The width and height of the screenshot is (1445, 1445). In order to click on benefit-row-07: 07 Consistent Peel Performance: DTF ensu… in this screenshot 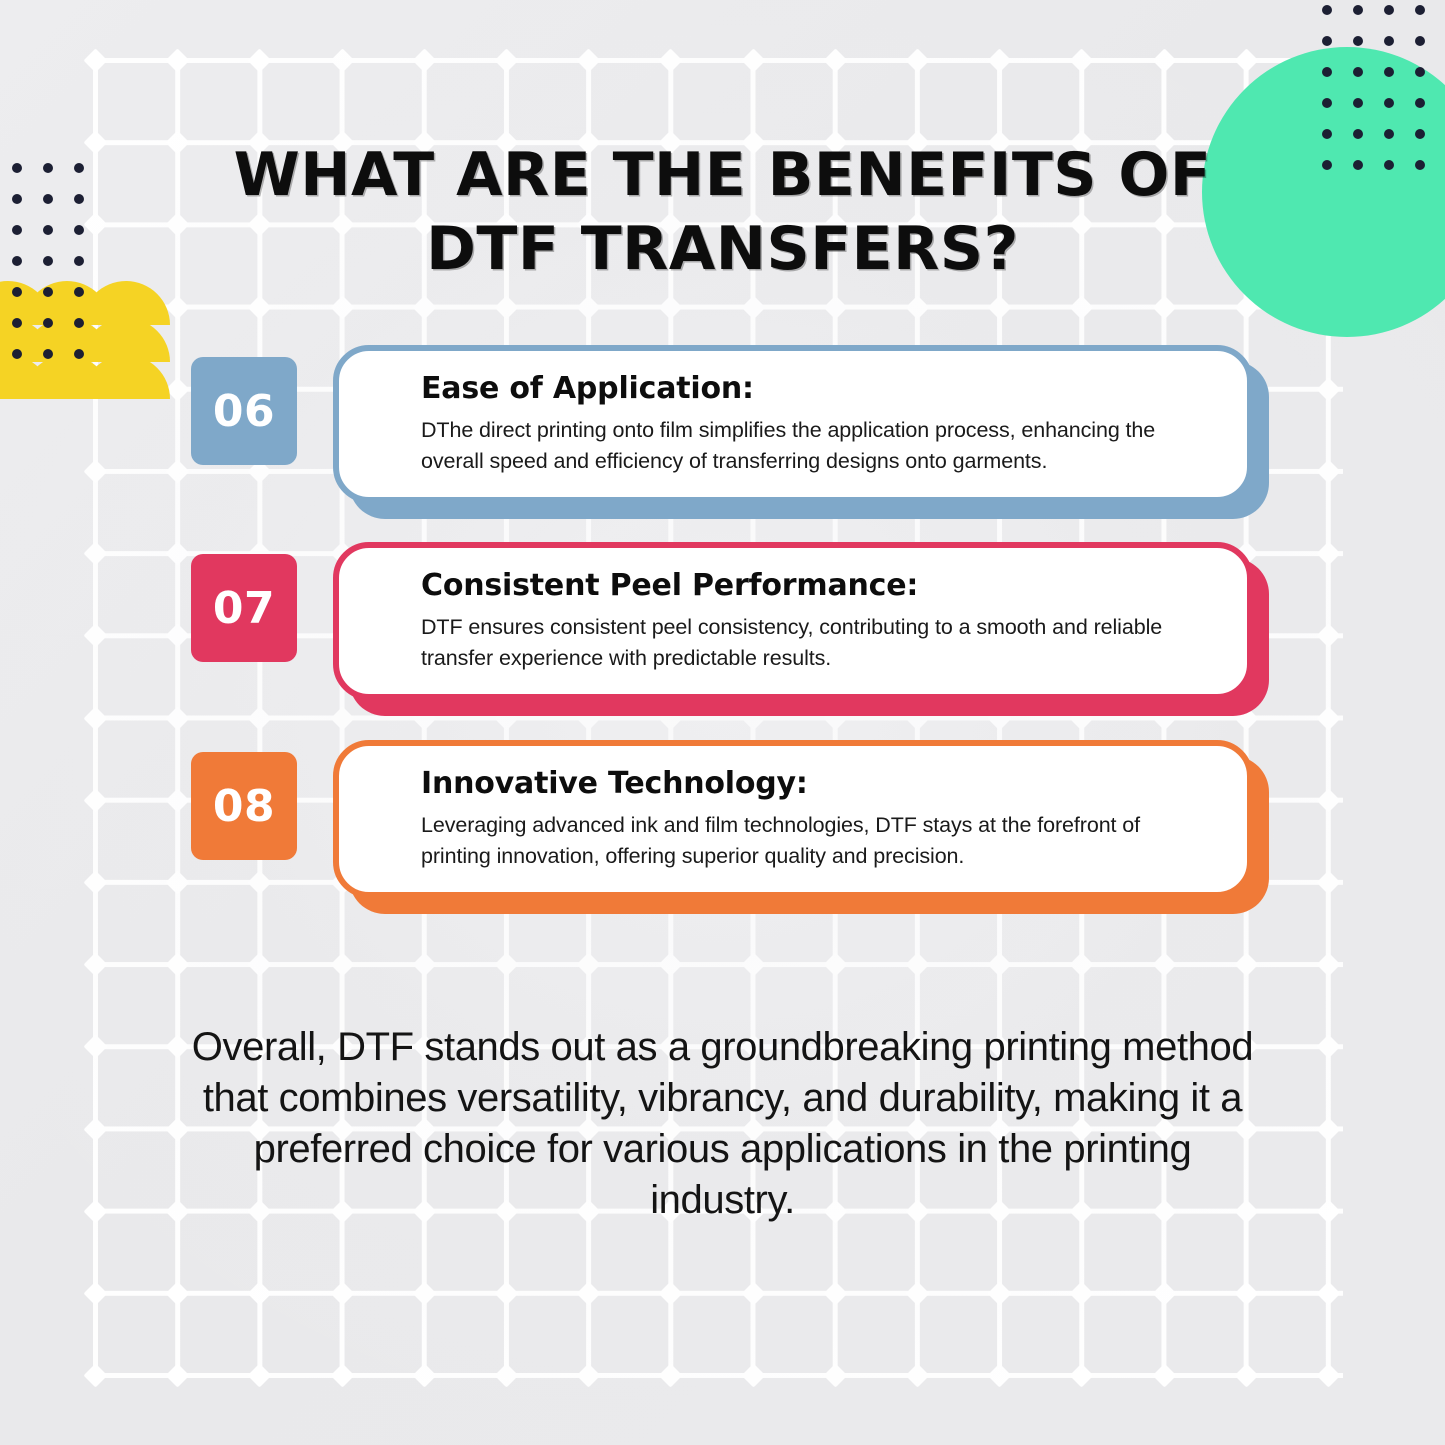, I will do `click(722, 632)`.